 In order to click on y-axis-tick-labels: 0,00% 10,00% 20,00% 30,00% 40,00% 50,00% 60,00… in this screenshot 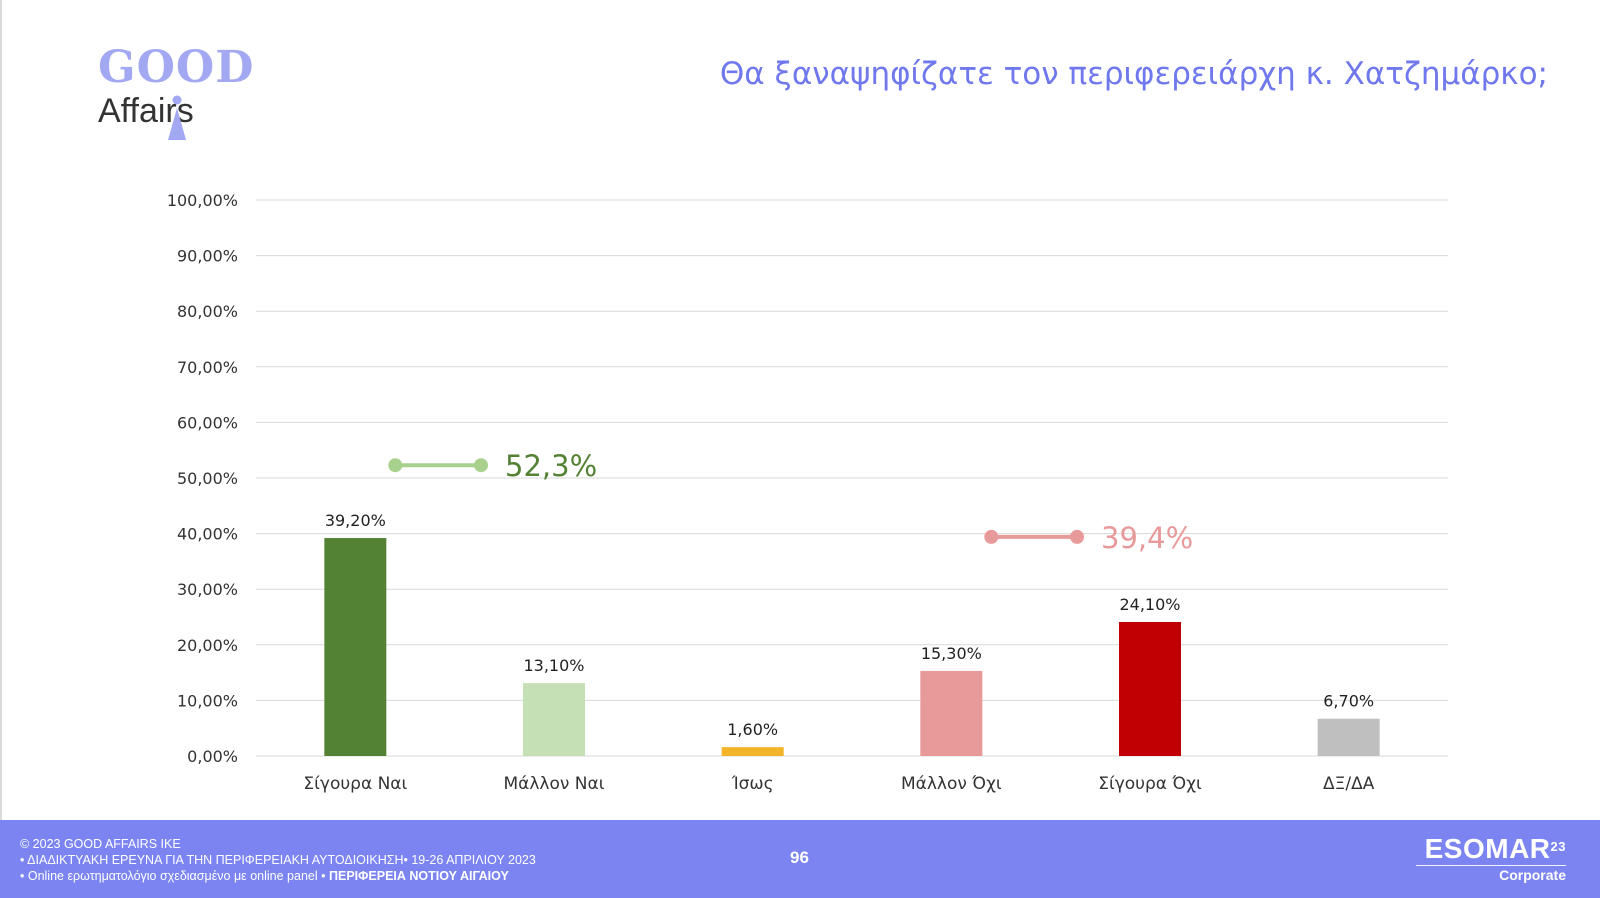, I will do `click(202, 478)`.